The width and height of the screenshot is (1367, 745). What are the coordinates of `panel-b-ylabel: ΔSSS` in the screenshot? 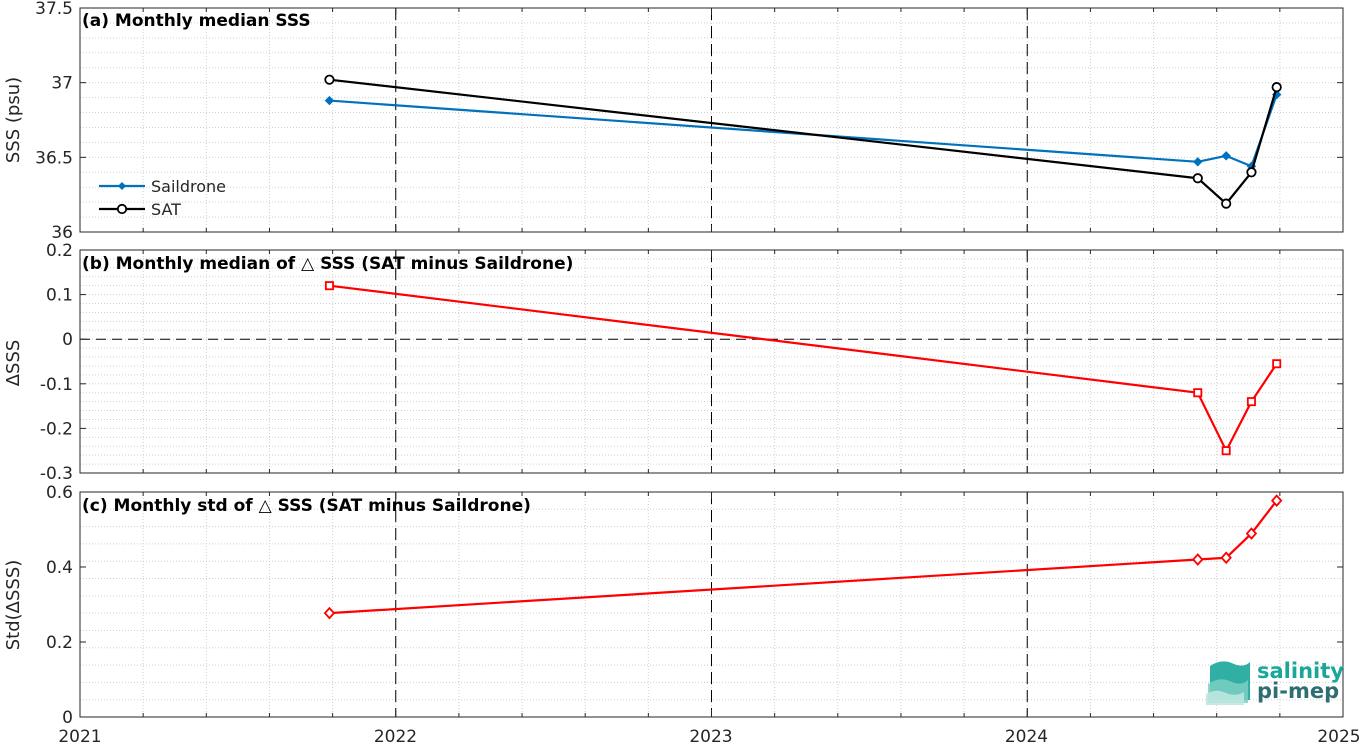 It's located at (13, 363).